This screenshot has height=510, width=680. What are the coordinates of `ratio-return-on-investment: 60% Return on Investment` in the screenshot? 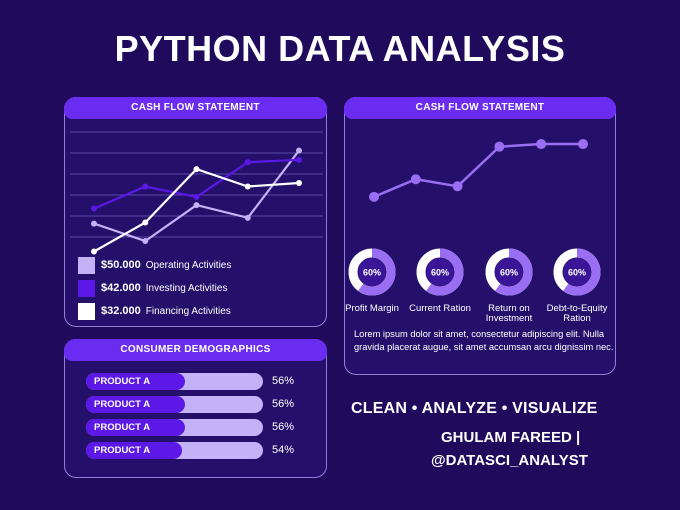 It's located at (509, 286).